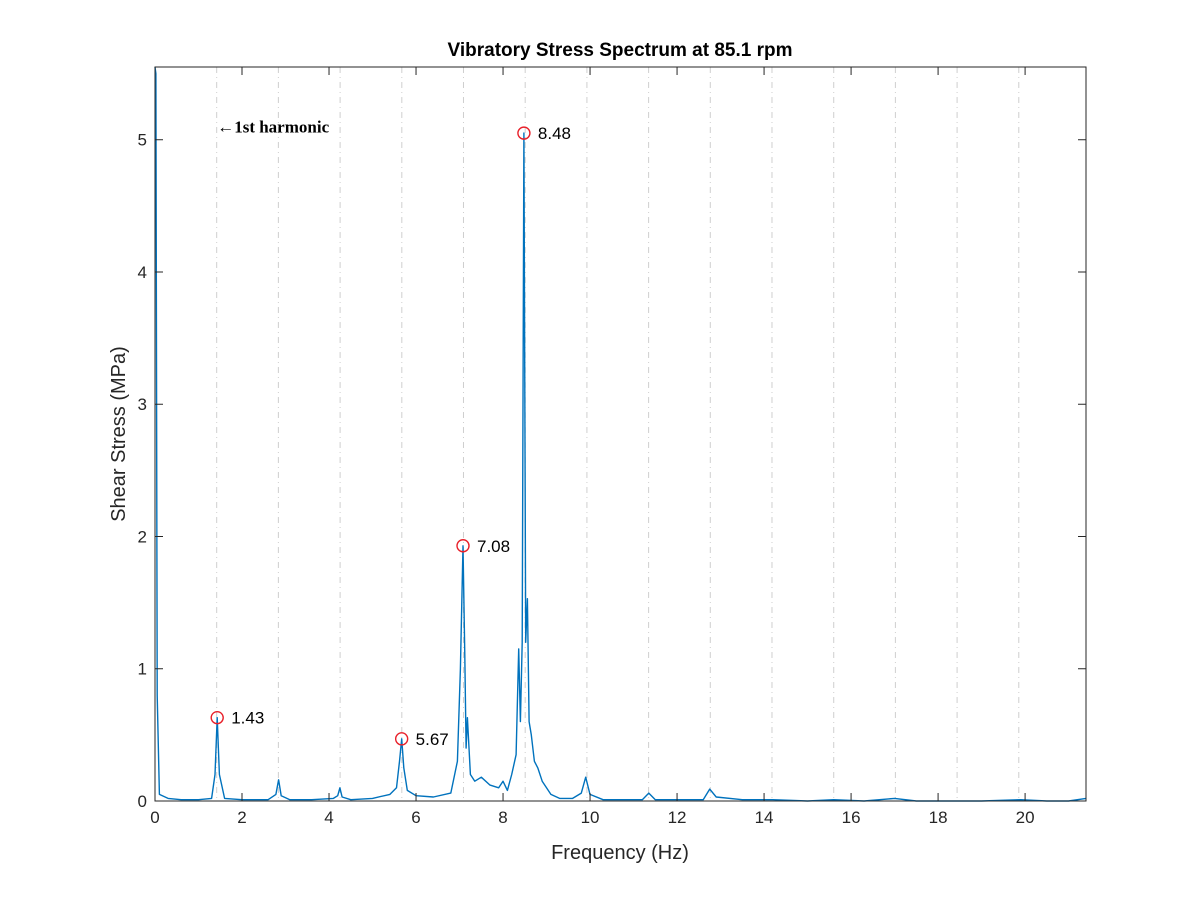  I want to click on x-tick-label: 18, so click(938, 817).